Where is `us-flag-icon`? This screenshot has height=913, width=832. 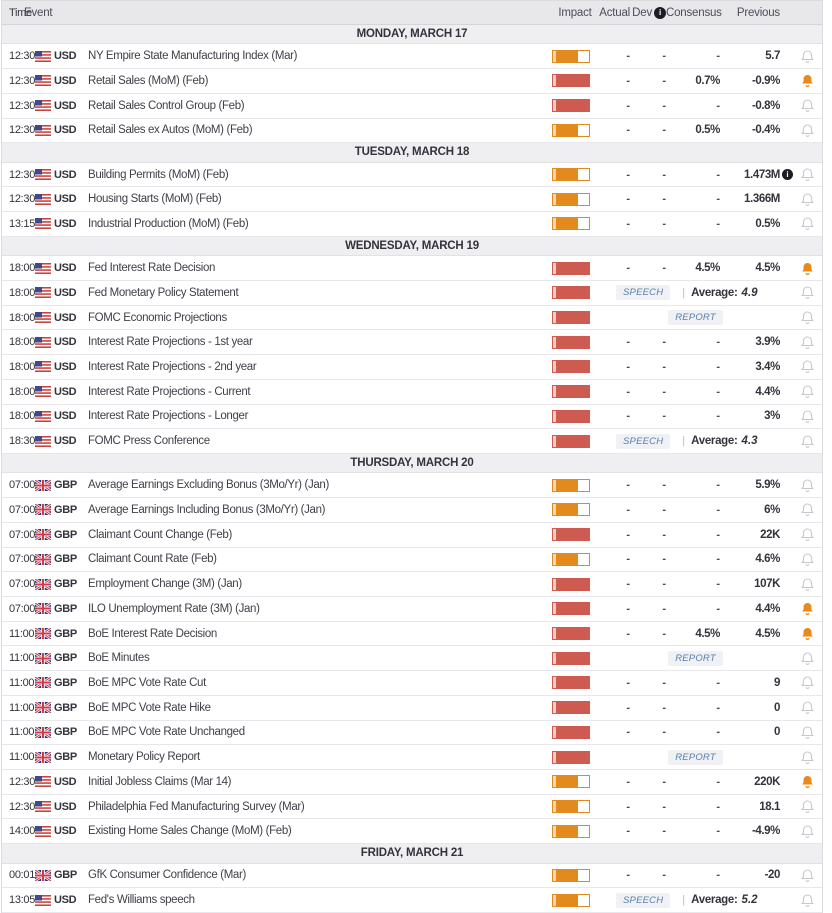
us-flag-icon is located at coordinates (43, 416).